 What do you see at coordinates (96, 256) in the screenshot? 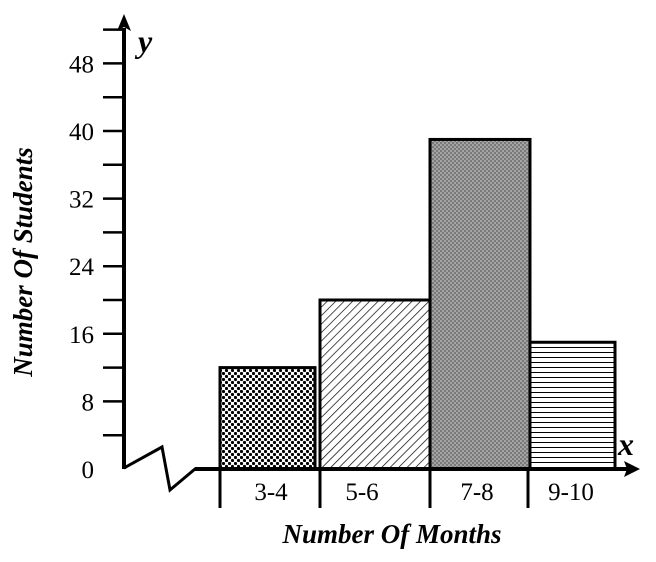
I see `y-ticks-group: 0 8 16 24 32 40 48` at bounding box center [96, 256].